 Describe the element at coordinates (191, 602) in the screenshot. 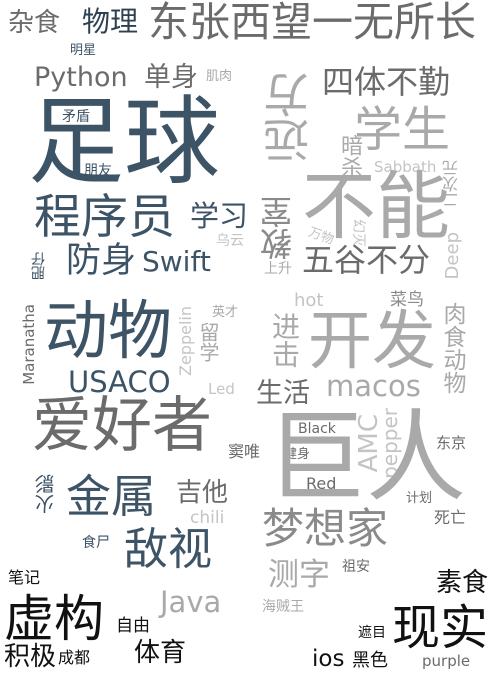

I see `word-java: Java` at that location.